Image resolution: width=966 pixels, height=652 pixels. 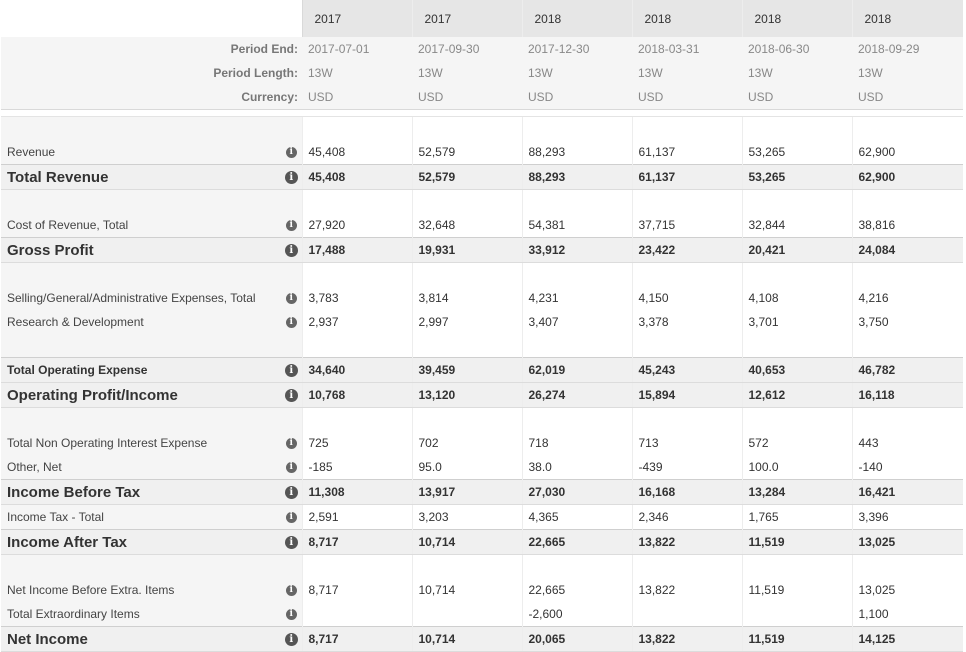 I want to click on line-item-value: 32,648, so click(x=466, y=225).